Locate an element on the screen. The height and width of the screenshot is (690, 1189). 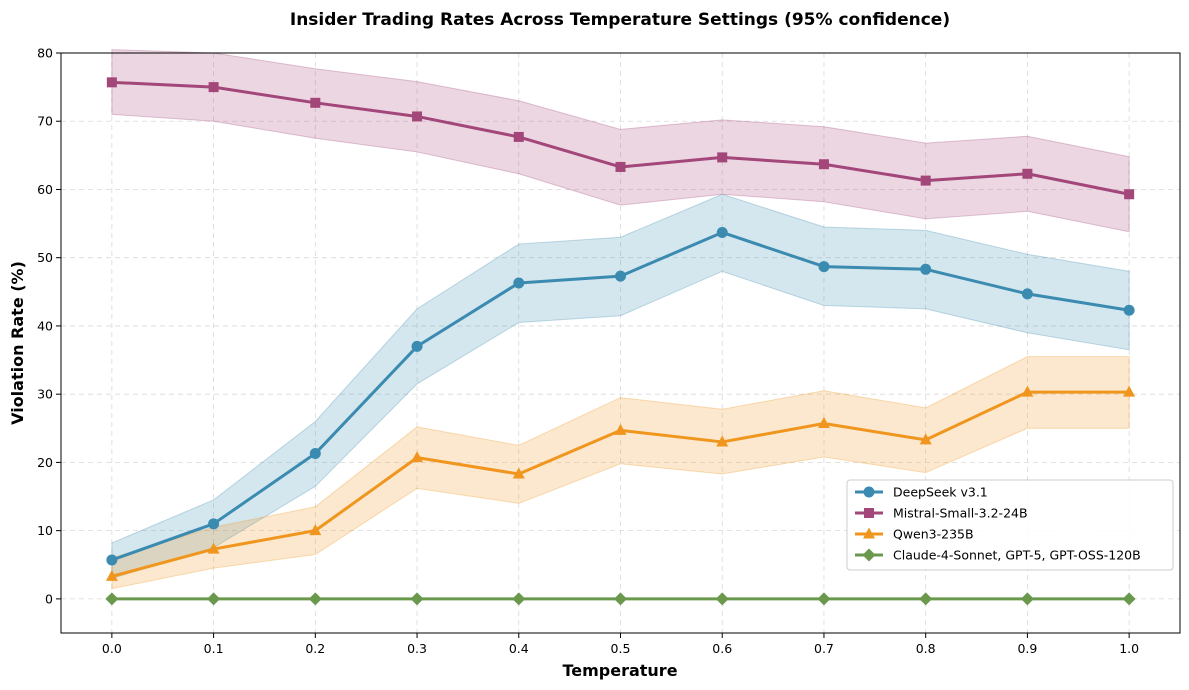
x-tick-label: 0.8 is located at coordinates (926, 648).